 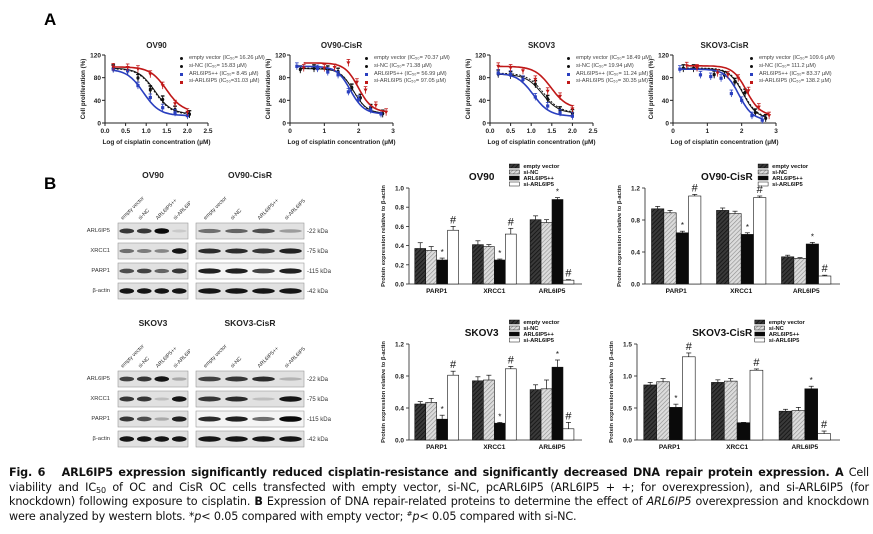 I want to click on chart-title: SKOV3, so click(x=482, y=333).